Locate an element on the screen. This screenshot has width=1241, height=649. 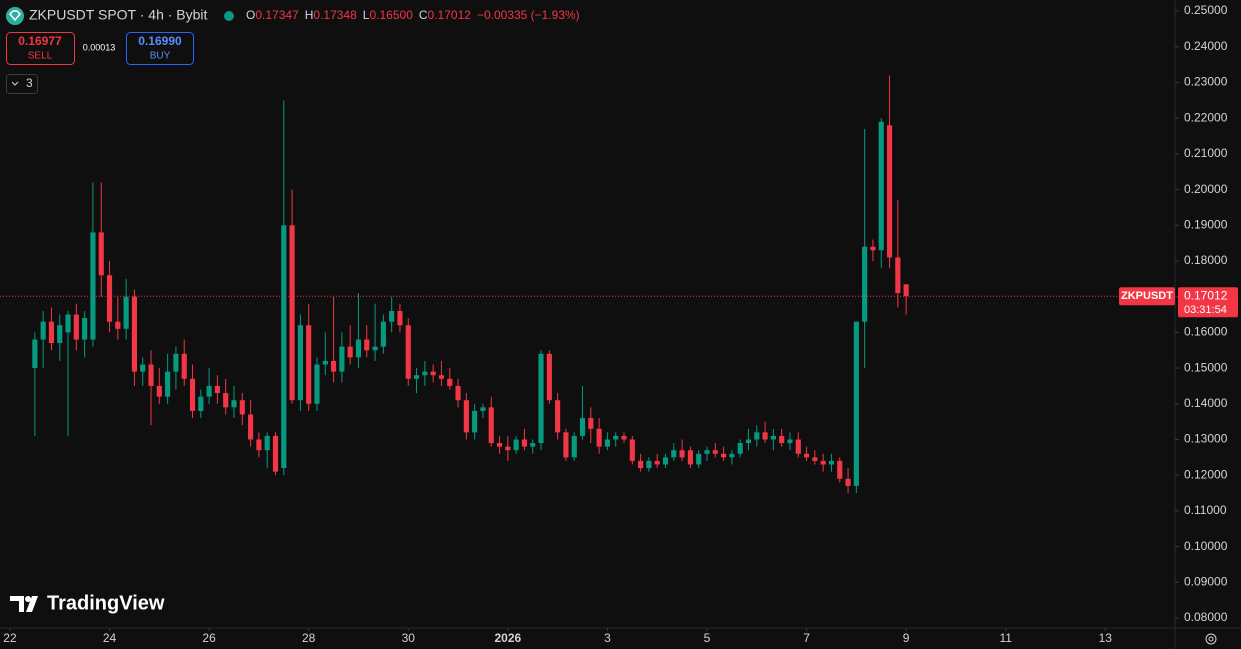
y-tick-label: 0.11000 is located at coordinates (1205, 510).